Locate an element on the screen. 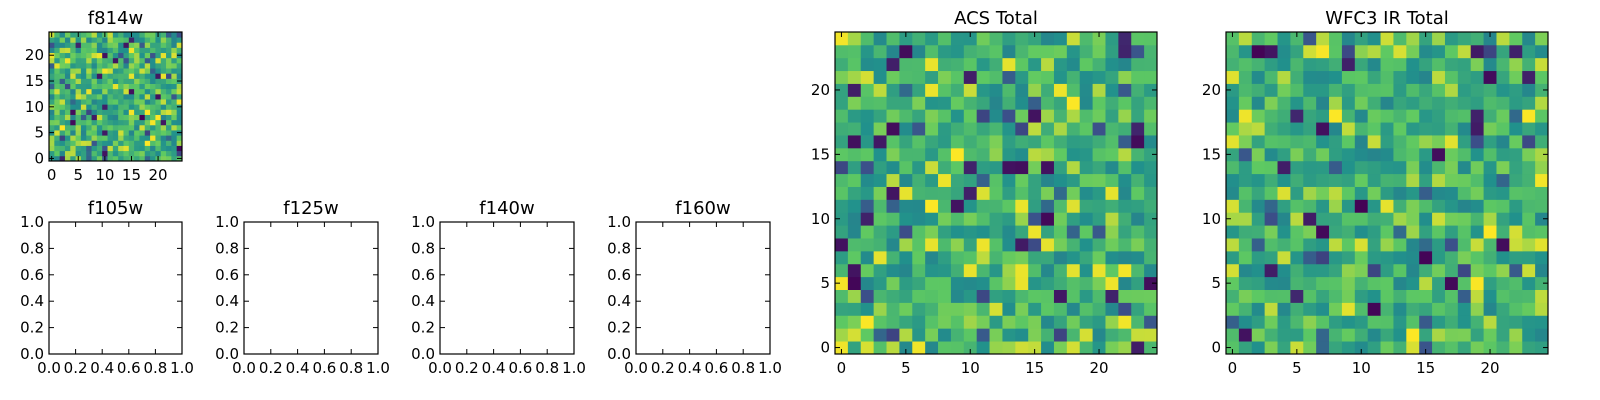 The height and width of the screenshot is (400, 1600). acs_total-title: ACS Total is located at coordinates (996, 18).